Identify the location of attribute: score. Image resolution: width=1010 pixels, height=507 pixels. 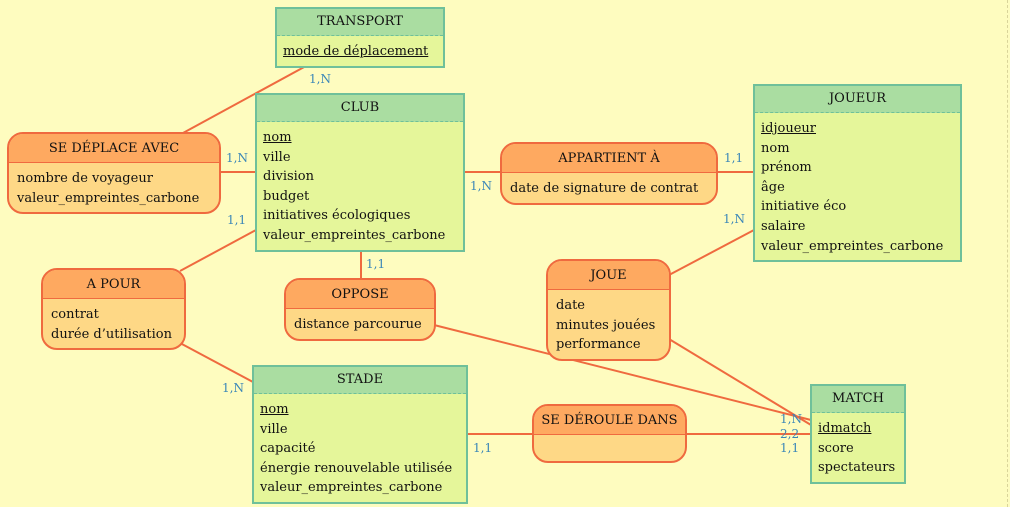
(836, 448).